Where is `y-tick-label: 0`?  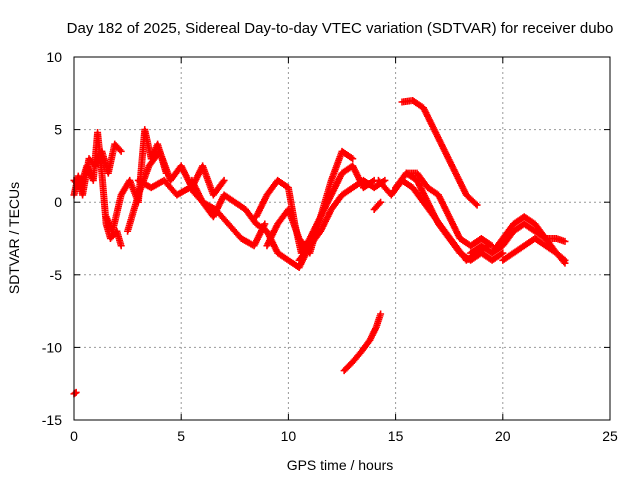 y-tick-label: 0 is located at coordinates (58, 202).